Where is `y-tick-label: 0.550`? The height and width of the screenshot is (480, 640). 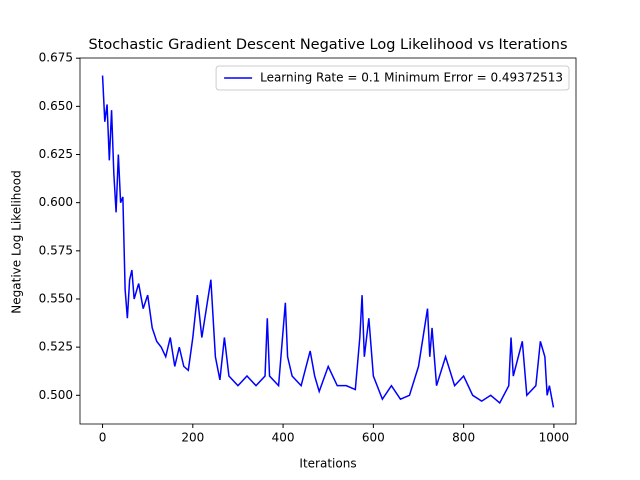 y-tick-label: 0.550 is located at coordinates (56, 298).